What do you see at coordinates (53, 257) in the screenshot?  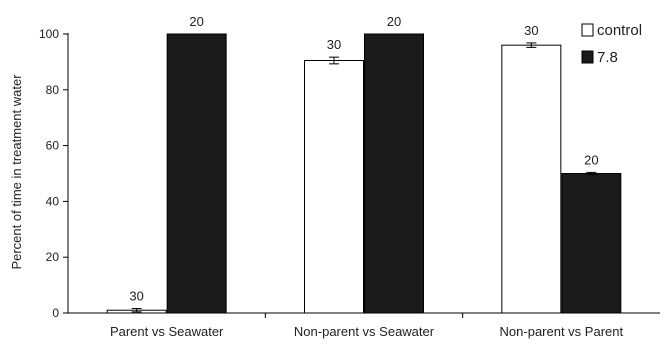 I see `y-tick-label: 20` at bounding box center [53, 257].